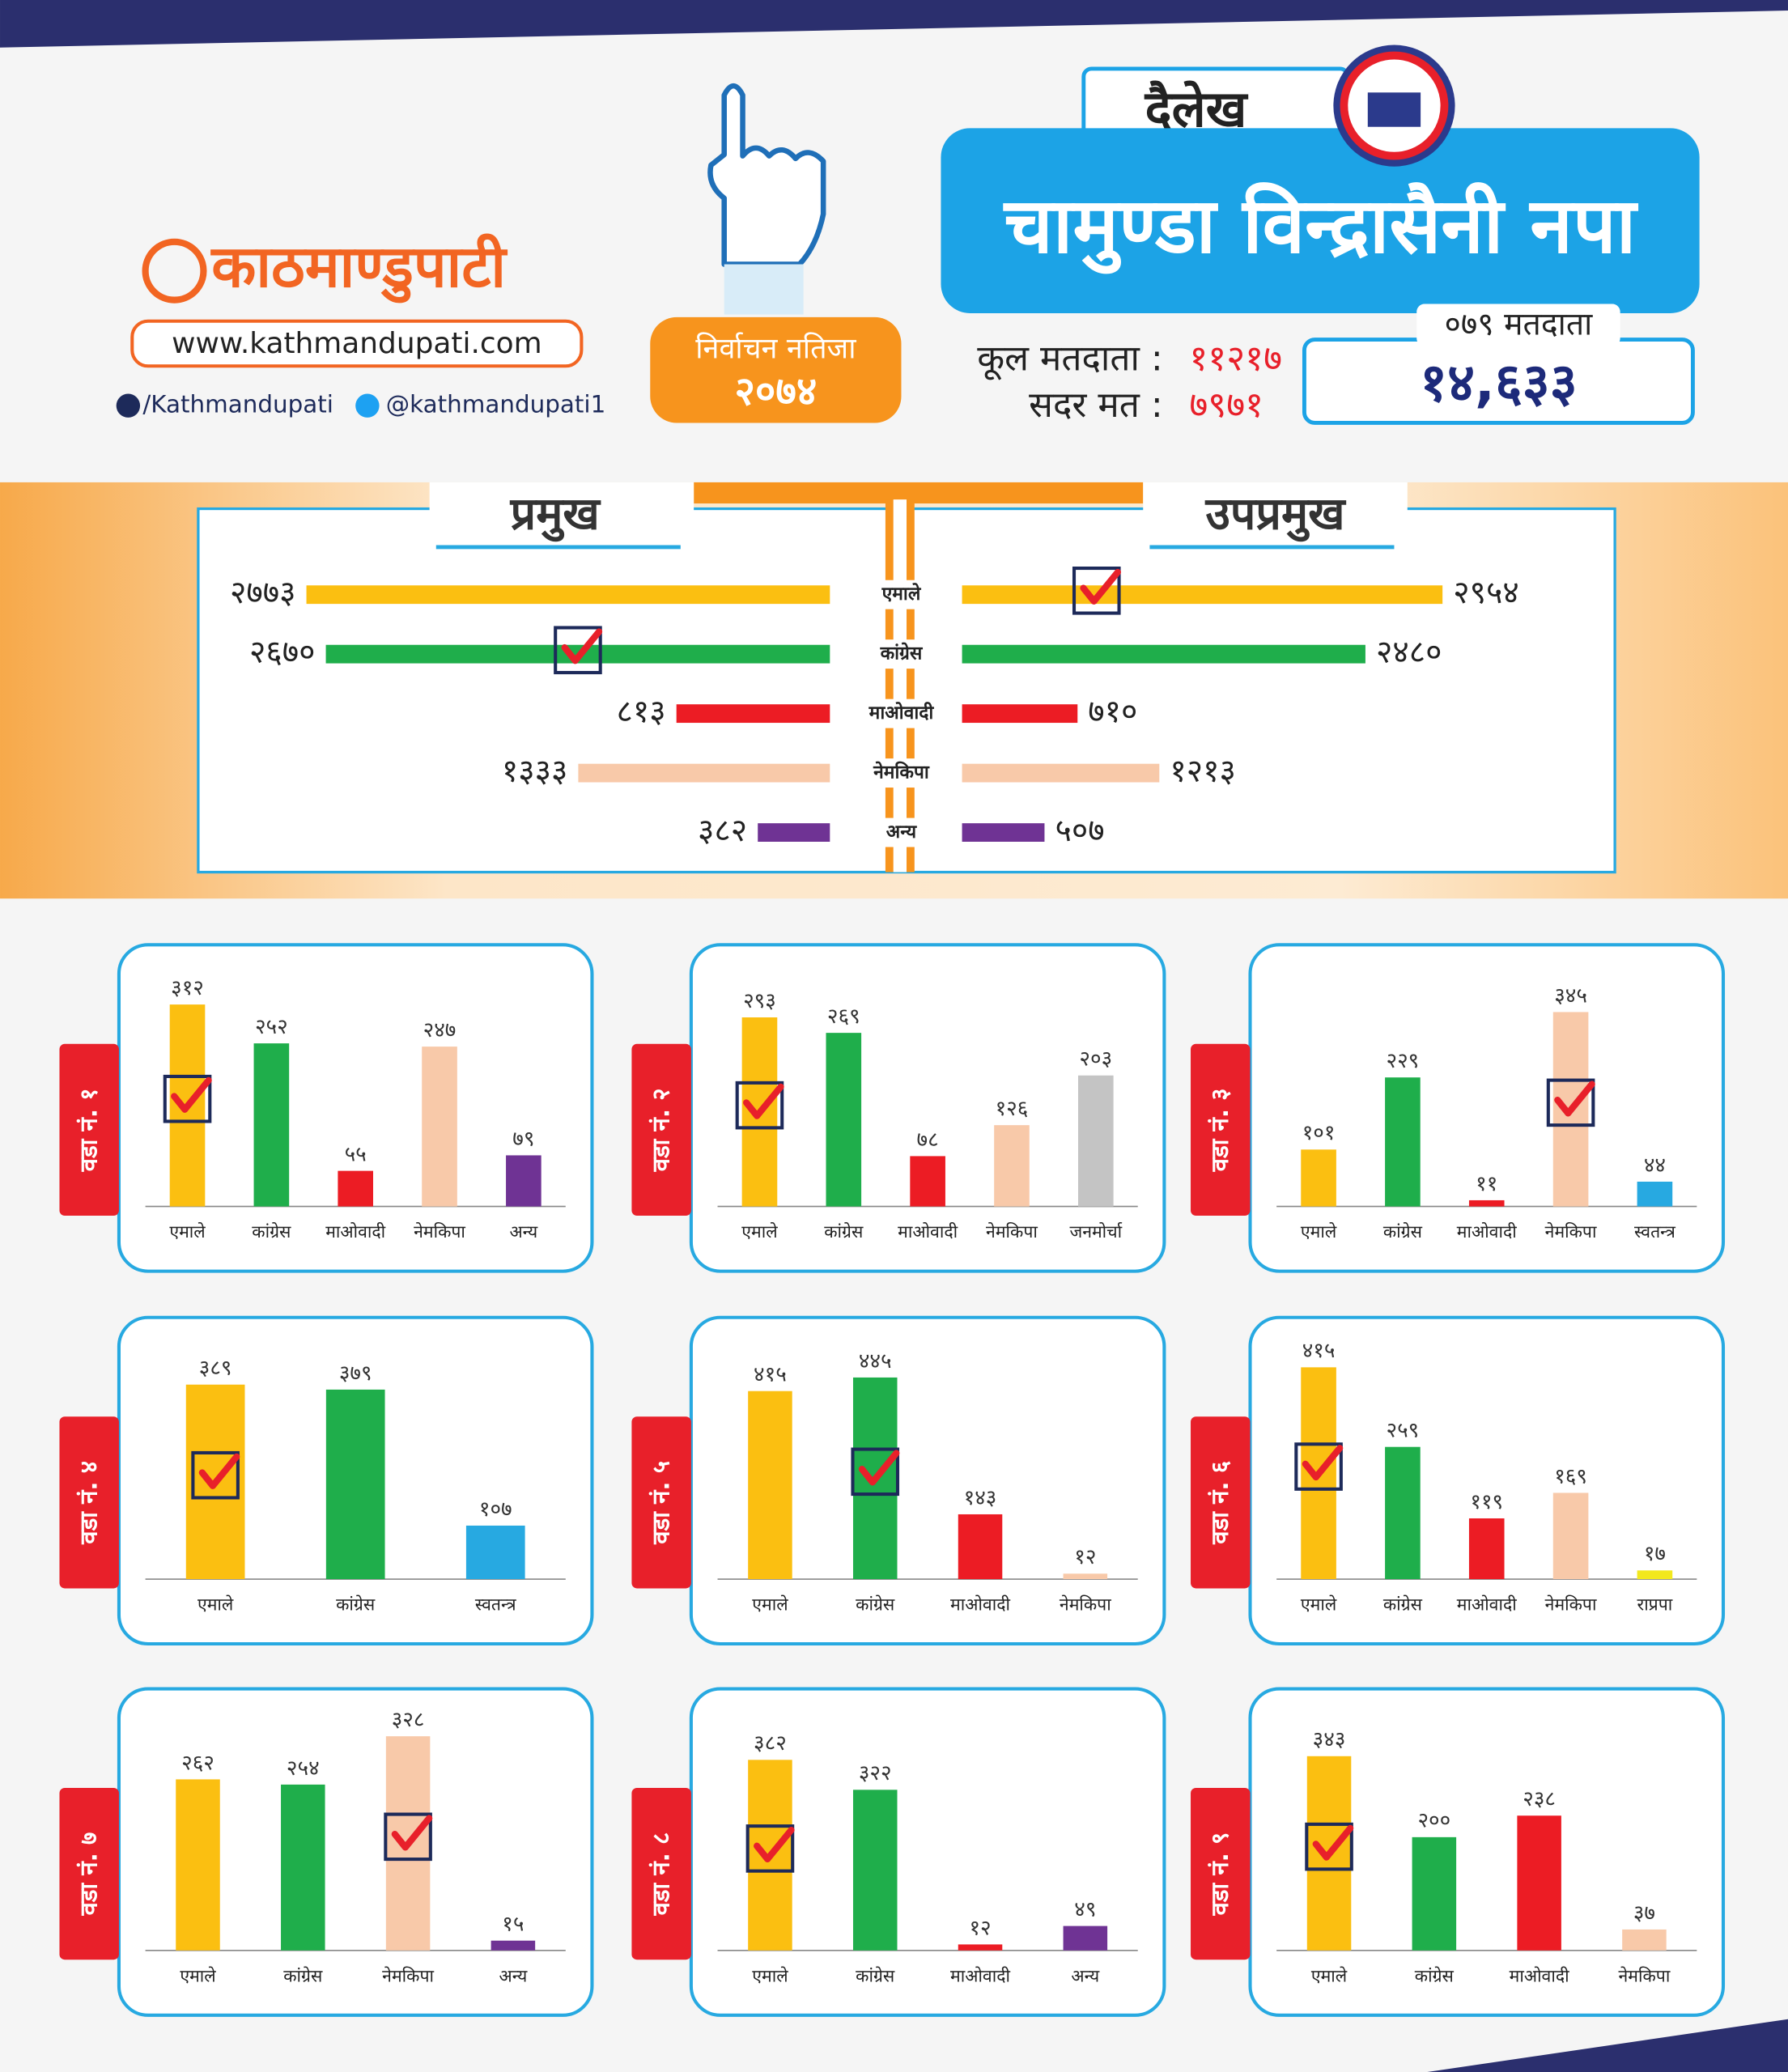  I want to click on value-label: २६७०, so click(282, 653).